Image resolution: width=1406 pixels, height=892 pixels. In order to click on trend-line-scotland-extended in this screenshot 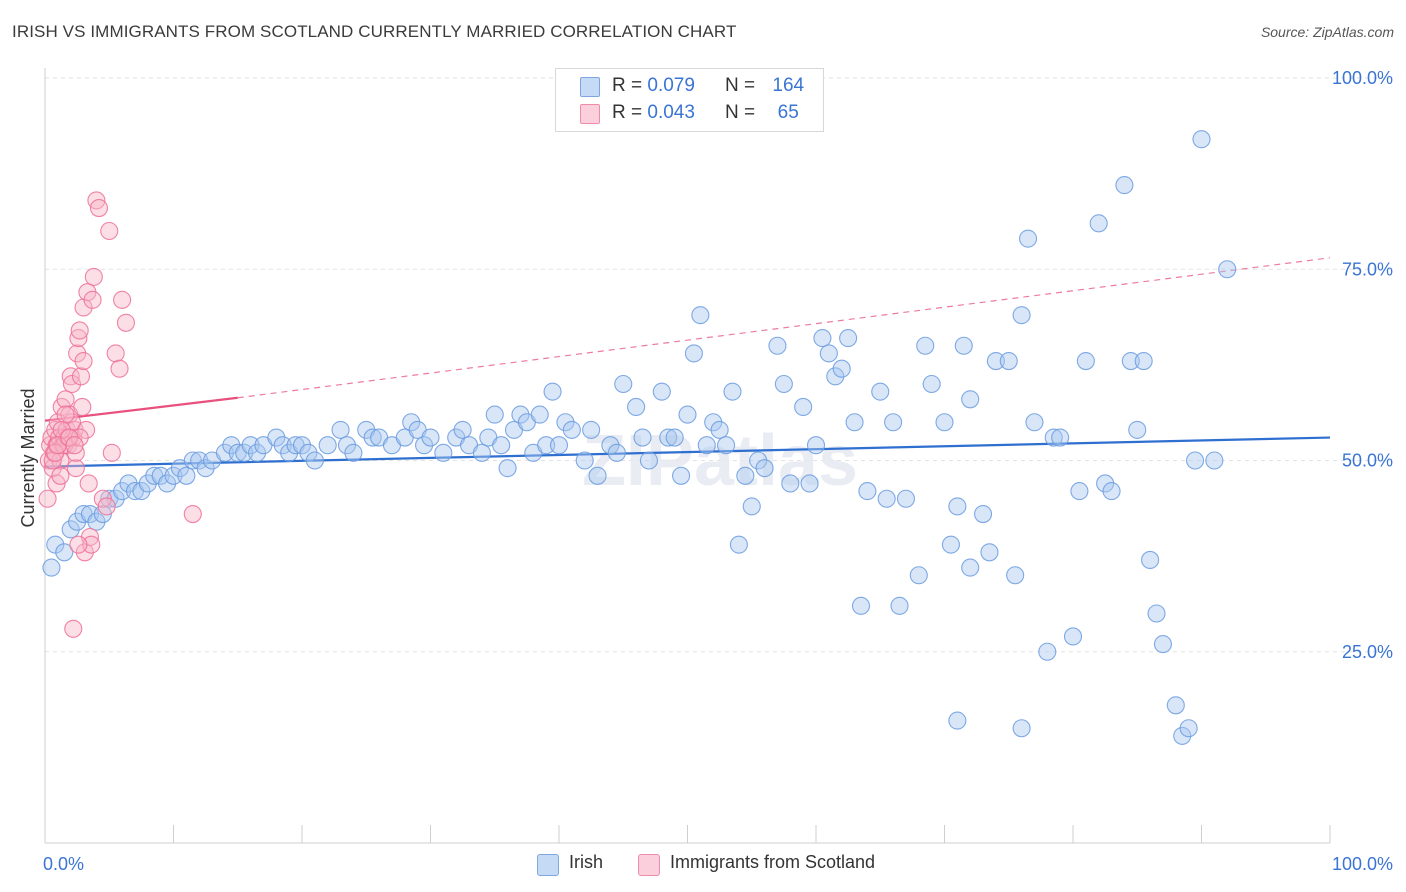, I will do `click(784, 328)`.